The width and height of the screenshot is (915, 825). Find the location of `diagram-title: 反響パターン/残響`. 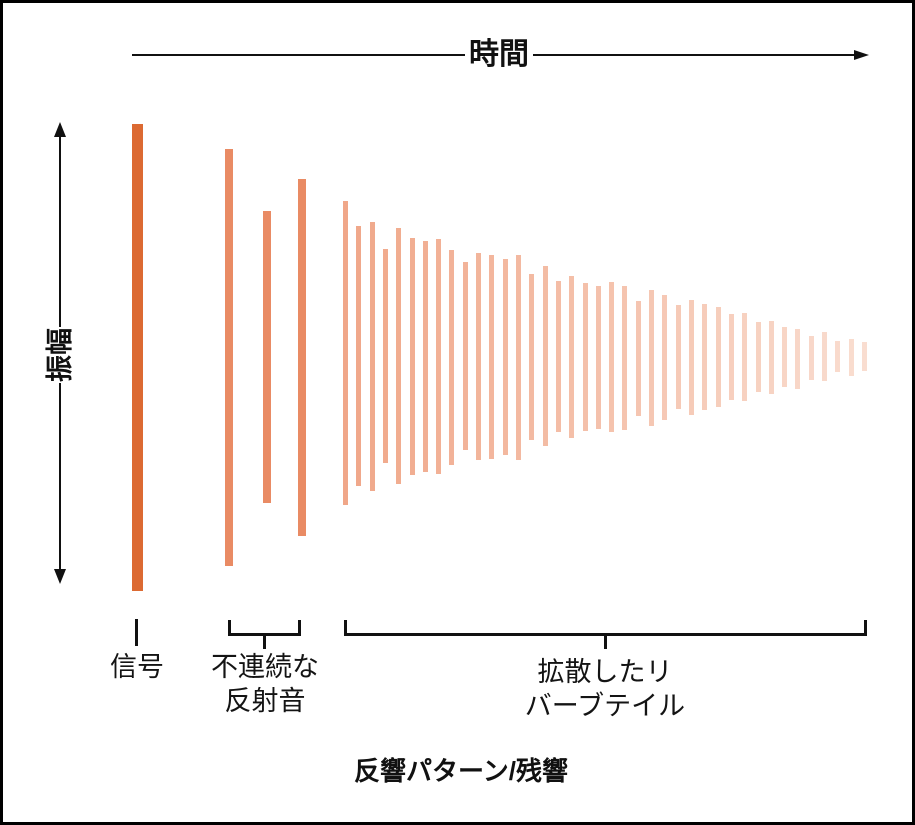

diagram-title: 反響パターン/残響 is located at coordinates (461, 771).